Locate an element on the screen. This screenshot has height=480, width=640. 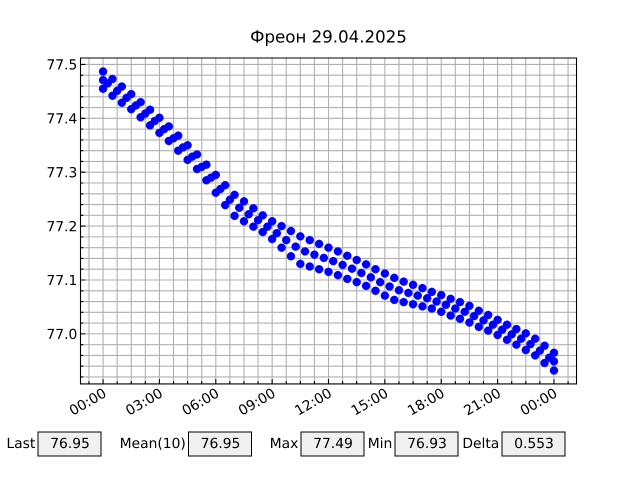
text: 0.553 is located at coordinates (534, 443).